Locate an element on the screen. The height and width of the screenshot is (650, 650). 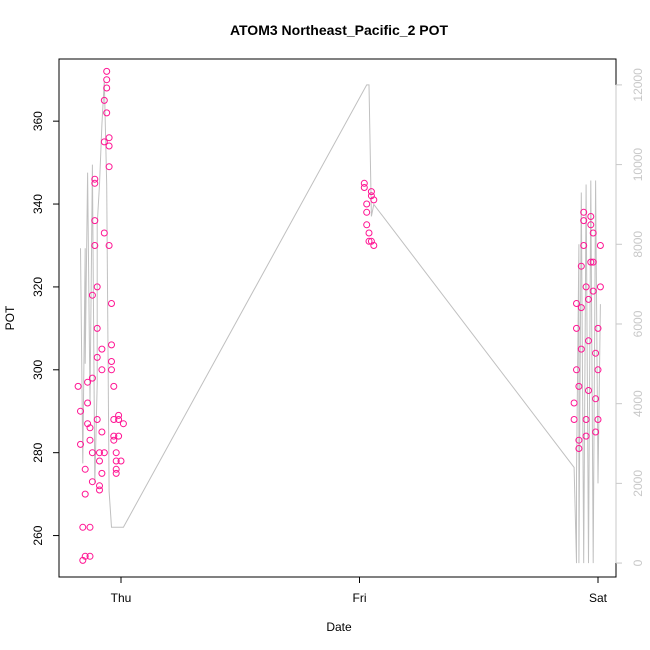
y-tick-label: 320 is located at coordinates (38, 287).